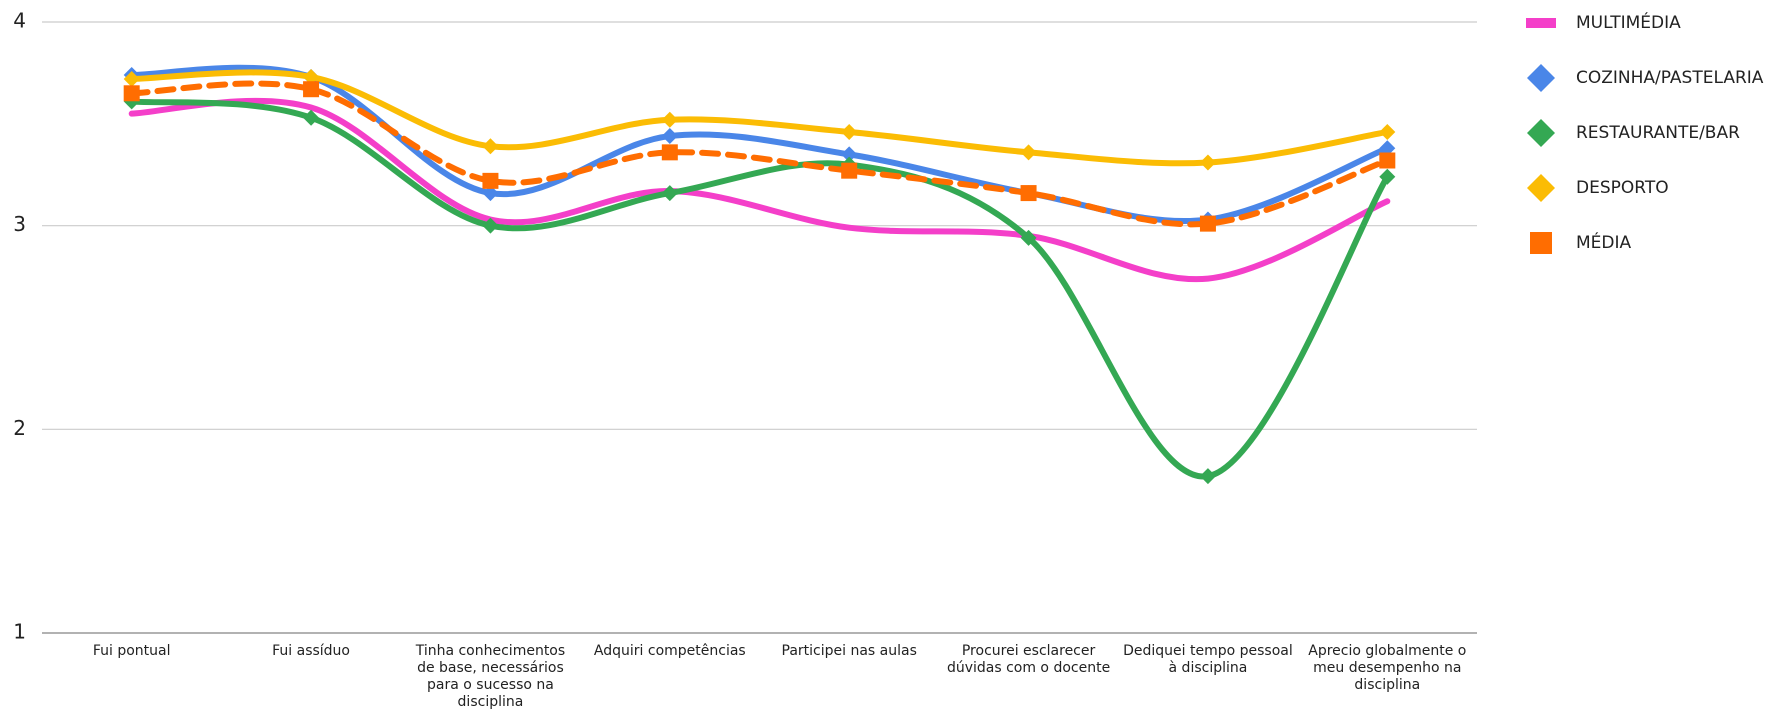 Image resolution: width=1782 pixels, height=713 pixels. I want to click on legend-label: DESPORTO, so click(1622, 188).